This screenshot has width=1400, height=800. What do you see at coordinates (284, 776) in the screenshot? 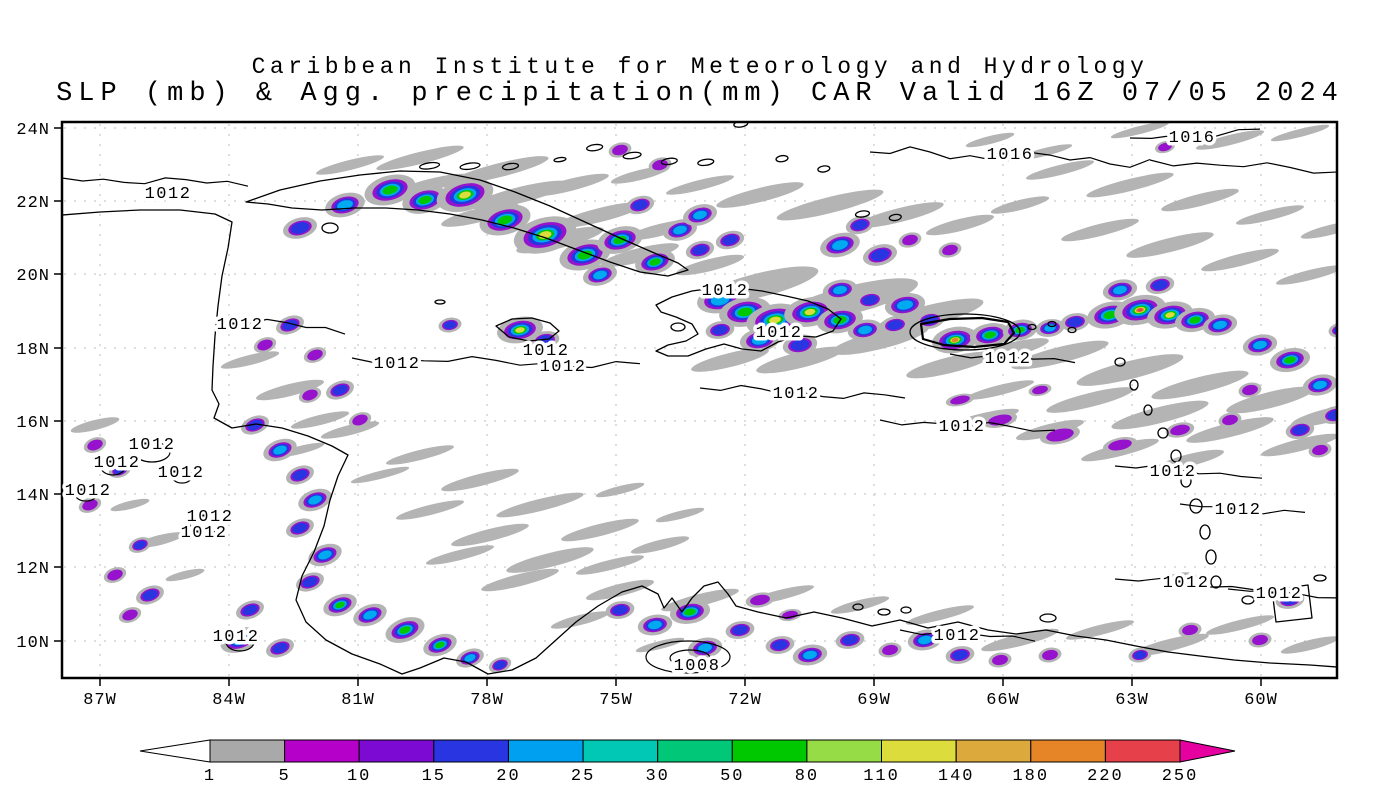
I see `colorbar-tick-label: 5` at bounding box center [284, 776].